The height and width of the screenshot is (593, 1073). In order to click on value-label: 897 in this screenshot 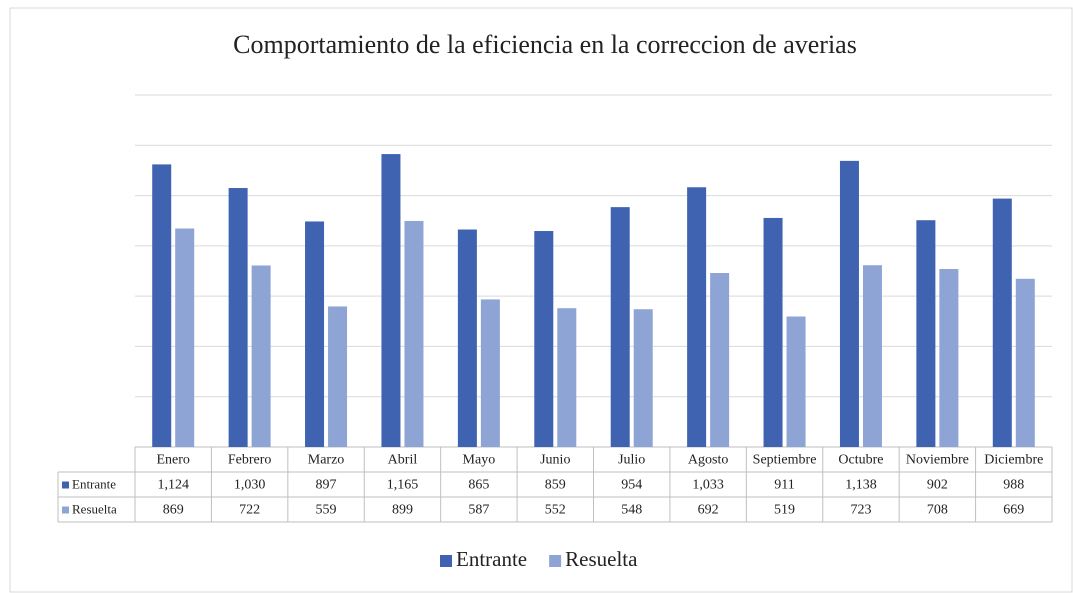, I will do `click(326, 485)`.